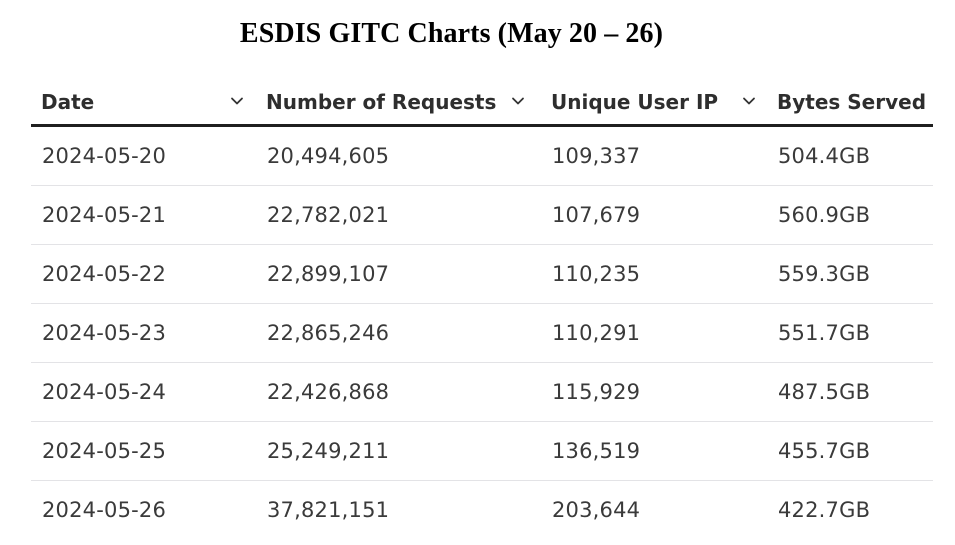  What do you see at coordinates (328, 333) in the screenshot?
I see `cell-requests: 22,865,246` at bounding box center [328, 333].